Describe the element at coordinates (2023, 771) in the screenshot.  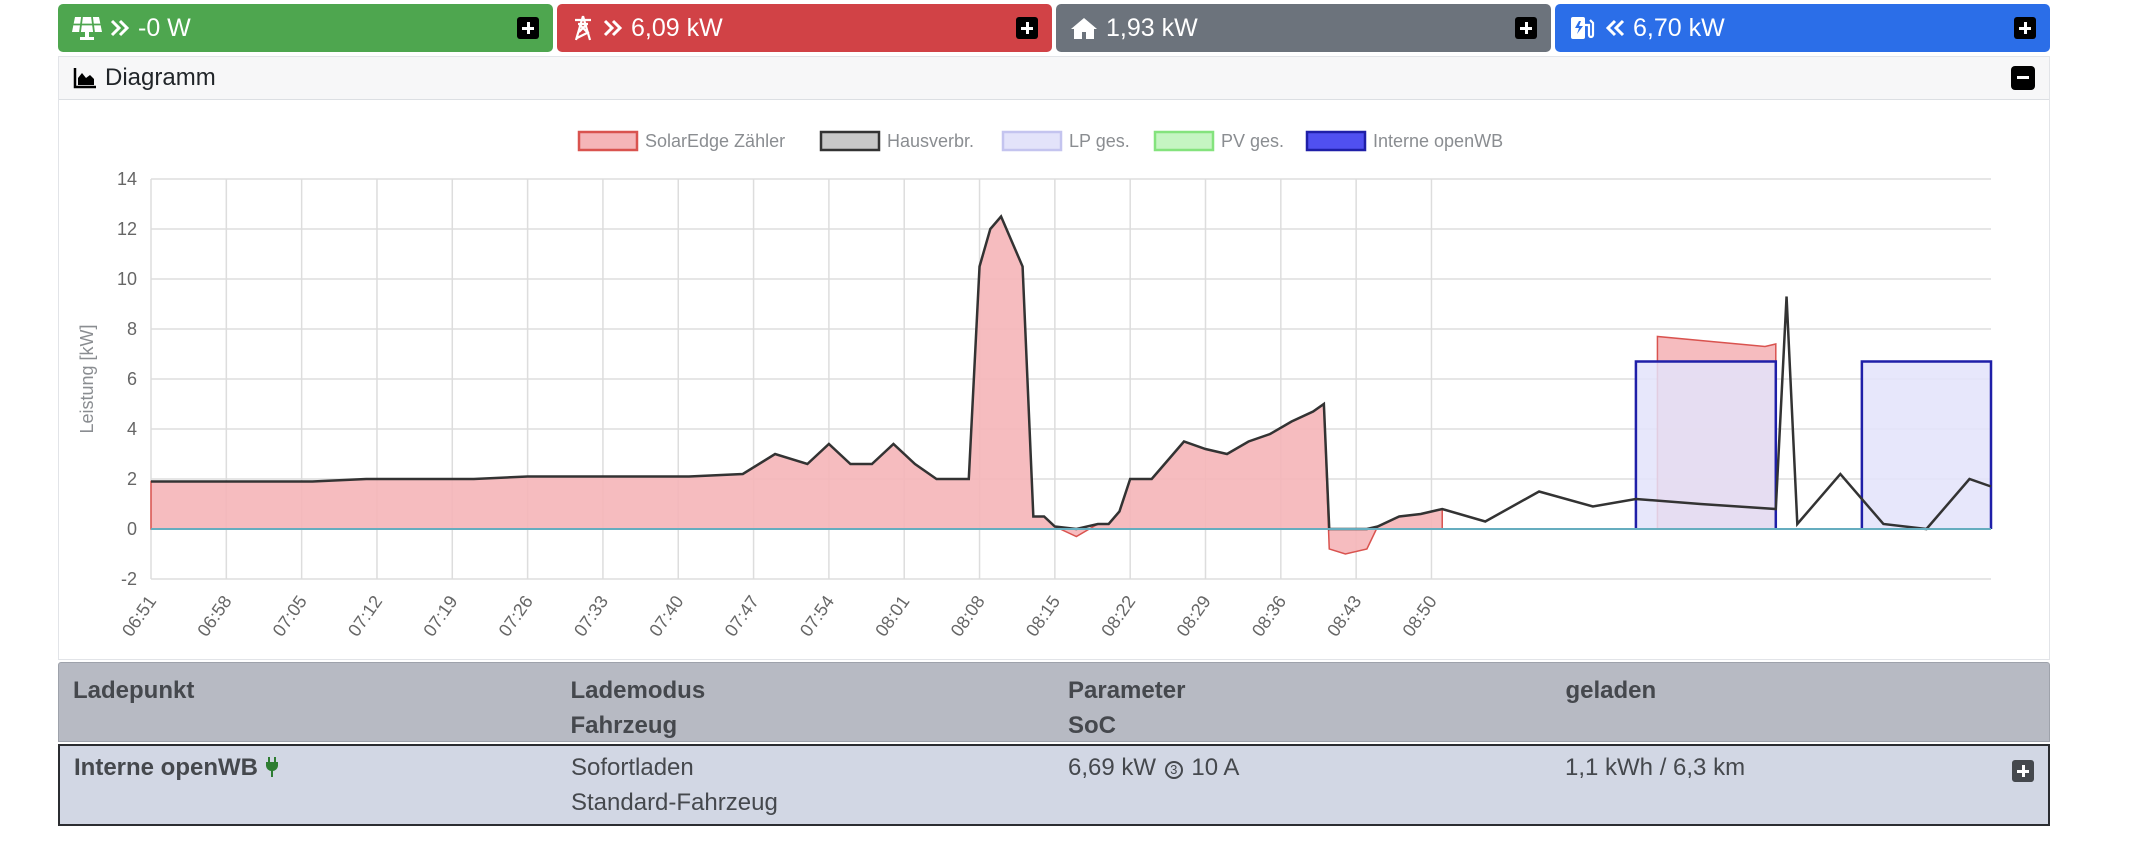
I see `expand-row-button` at that location.